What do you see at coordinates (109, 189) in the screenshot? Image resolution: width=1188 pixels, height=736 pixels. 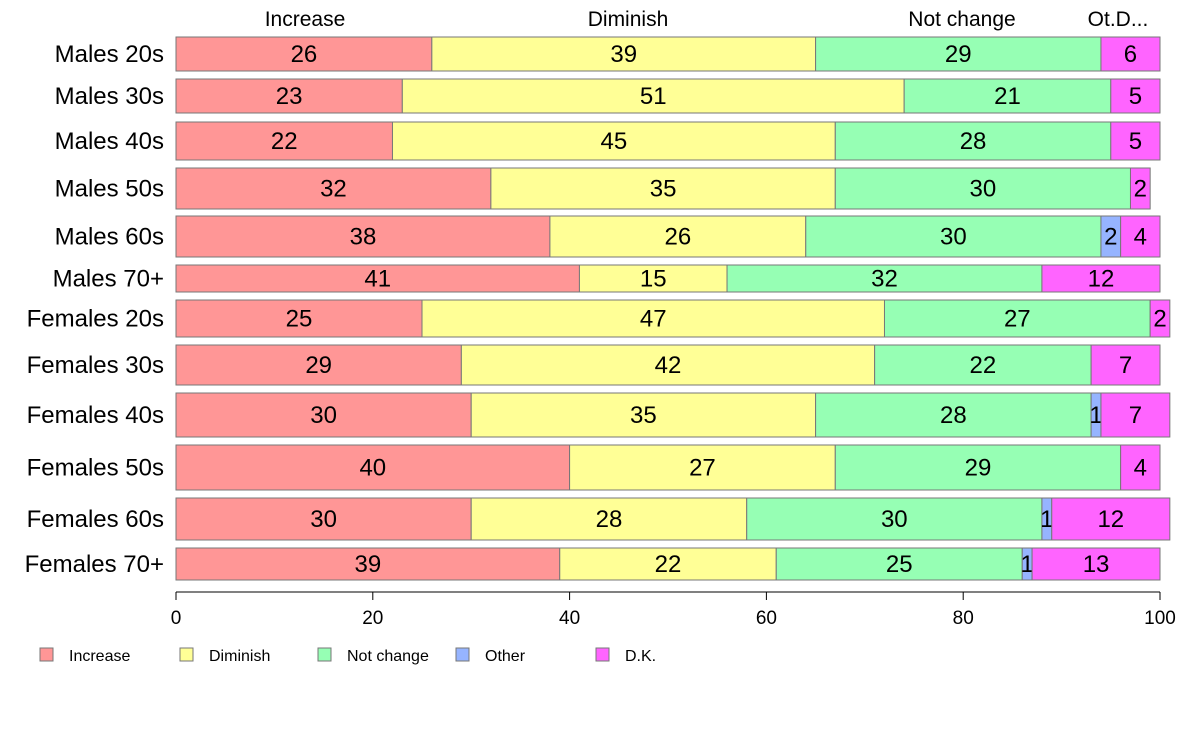 I see `row-label: Males 50s` at bounding box center [109, 189].